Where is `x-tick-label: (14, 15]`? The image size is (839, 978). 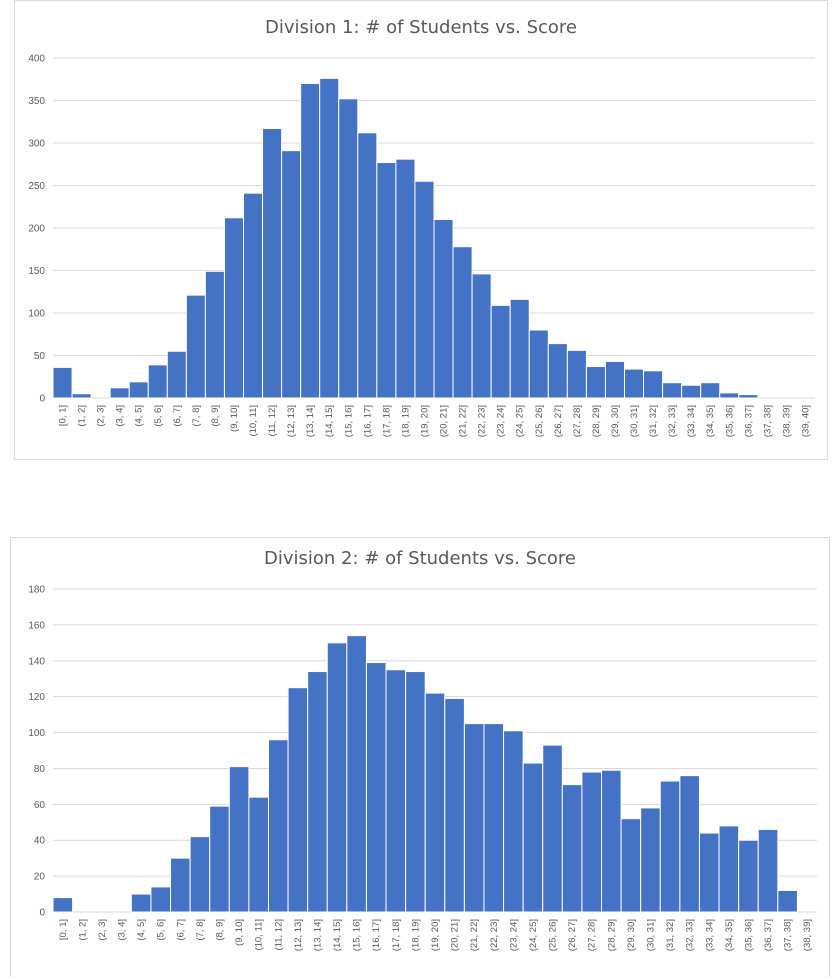 x-tick-label: (14, 15] is located at coordinates (329, 421).